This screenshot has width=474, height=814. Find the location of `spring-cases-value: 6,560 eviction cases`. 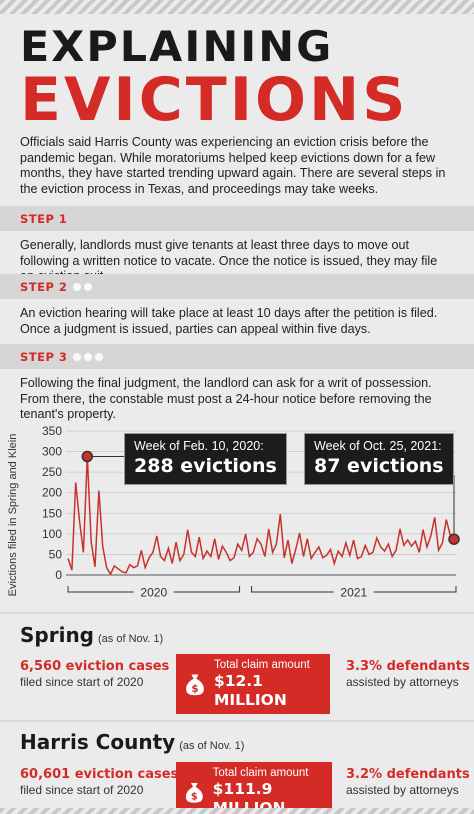

spring-cases-value: 6,560 eviction cases is located at coordinates (95, 666).